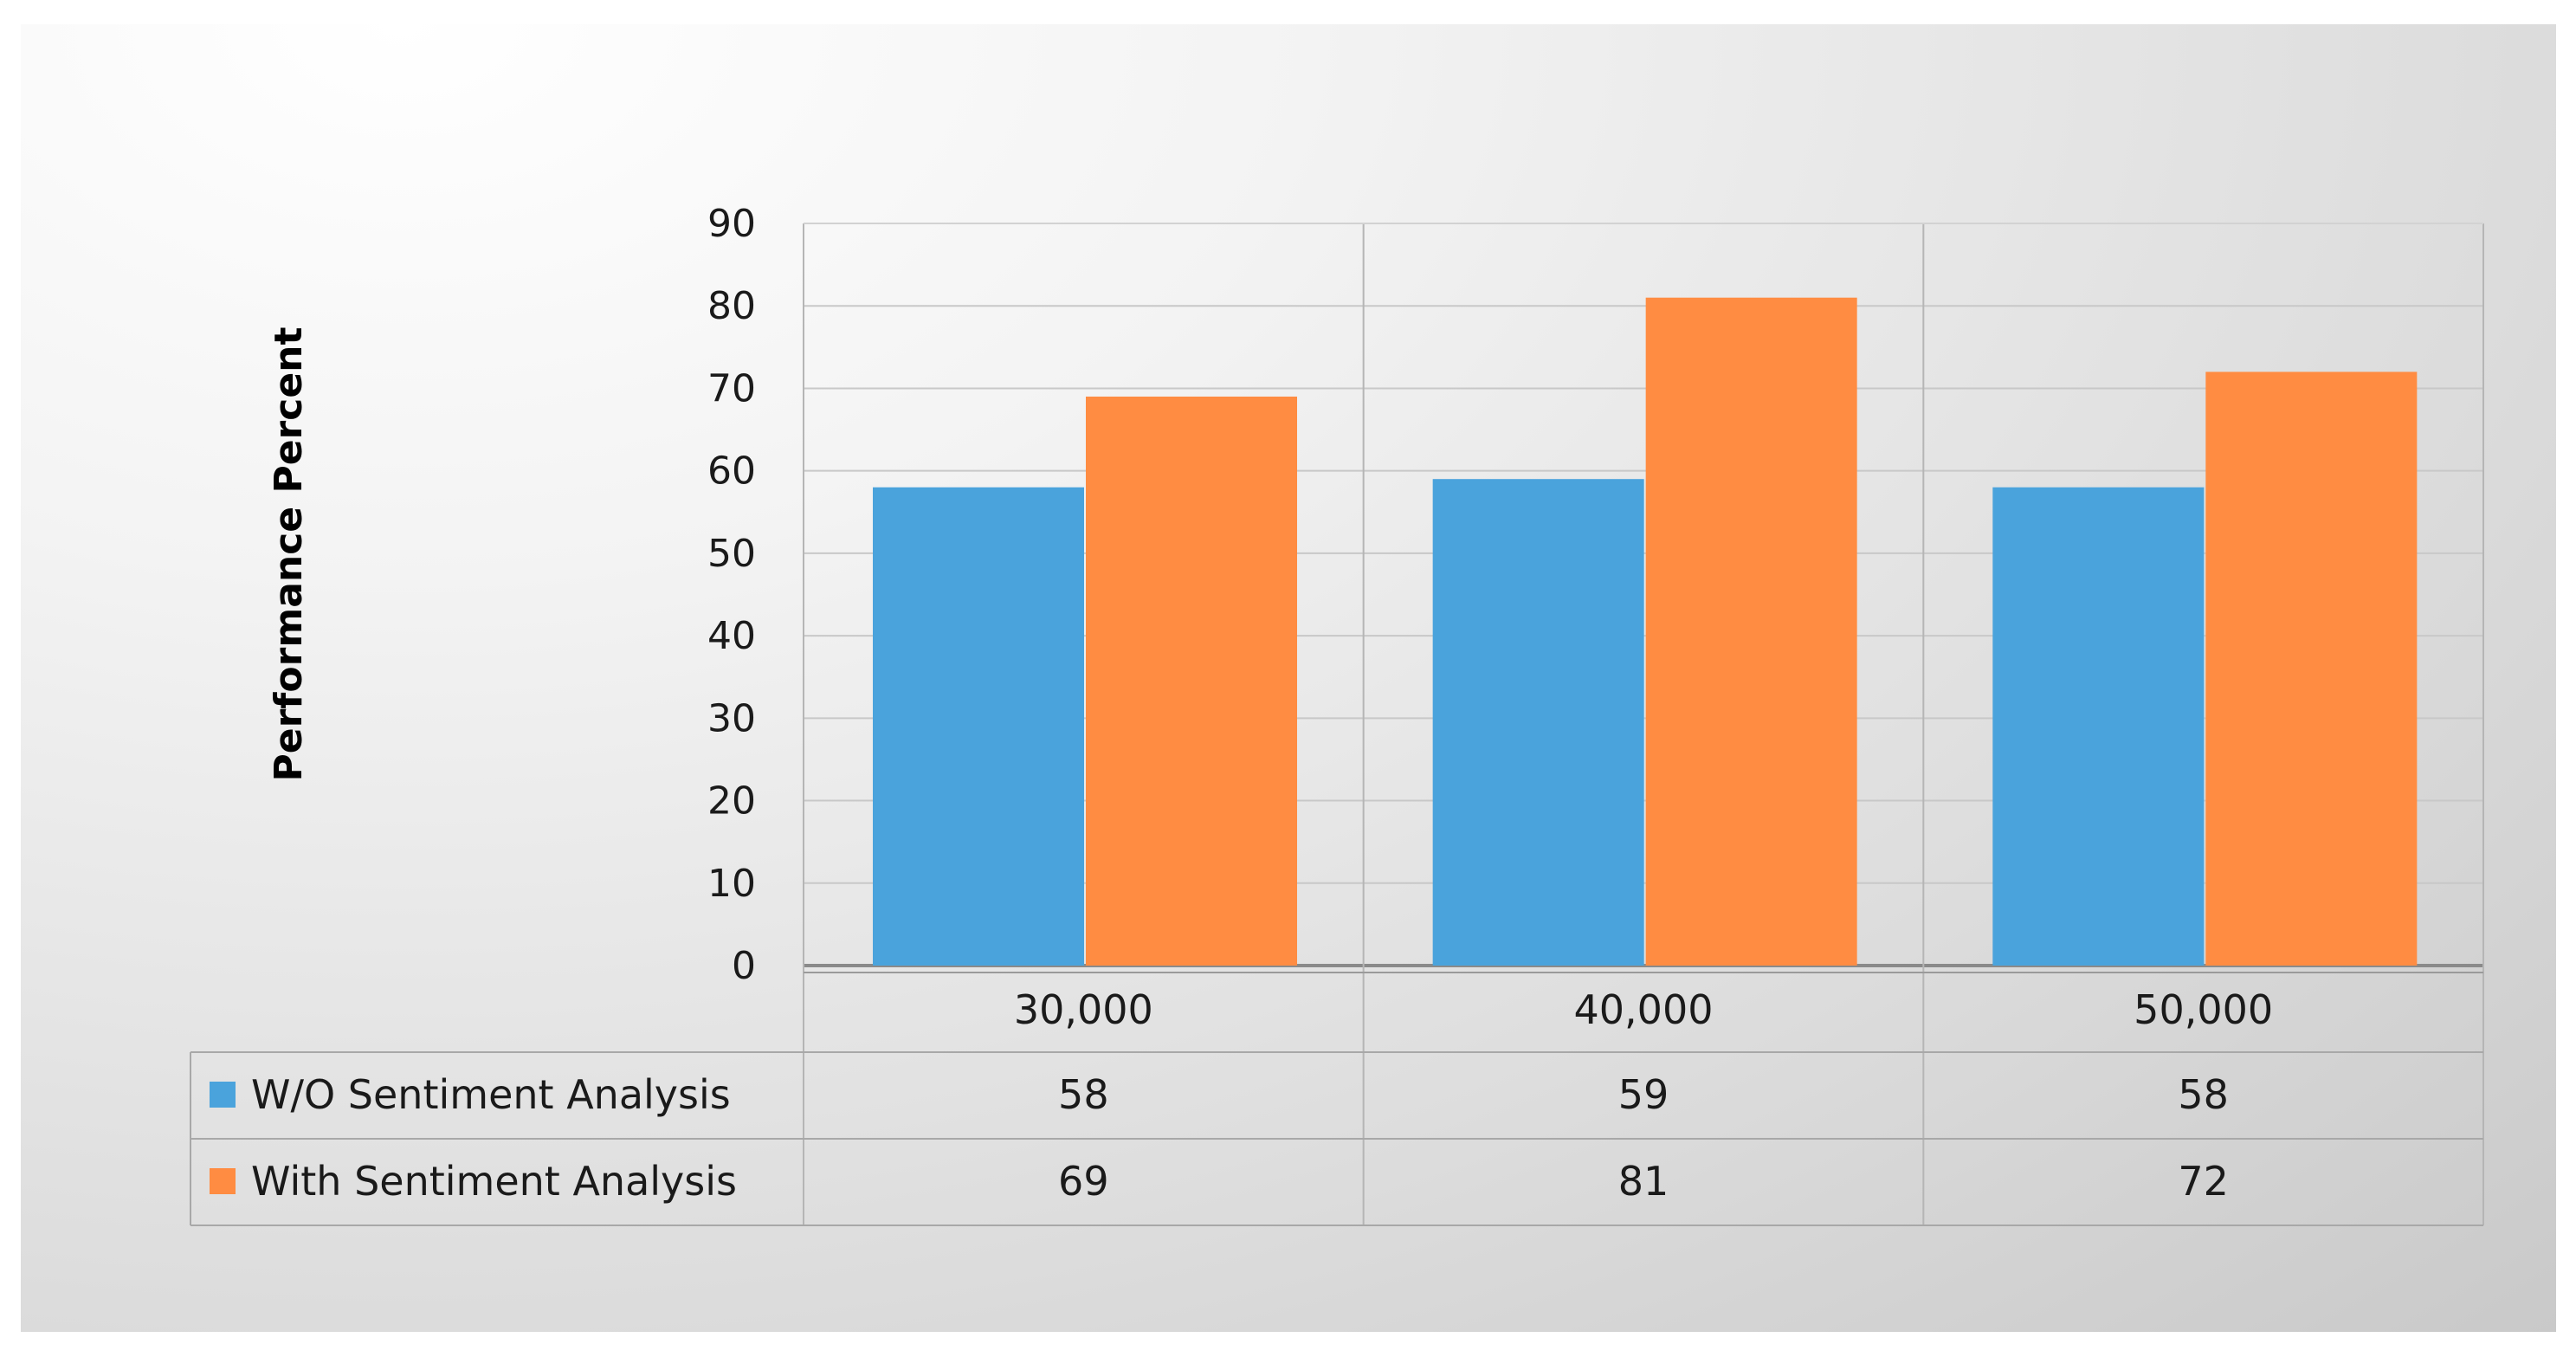  Describe the element at coordinates (1644, 1010) in the screenshot. I see `x-category-label: 40,000` at that location.